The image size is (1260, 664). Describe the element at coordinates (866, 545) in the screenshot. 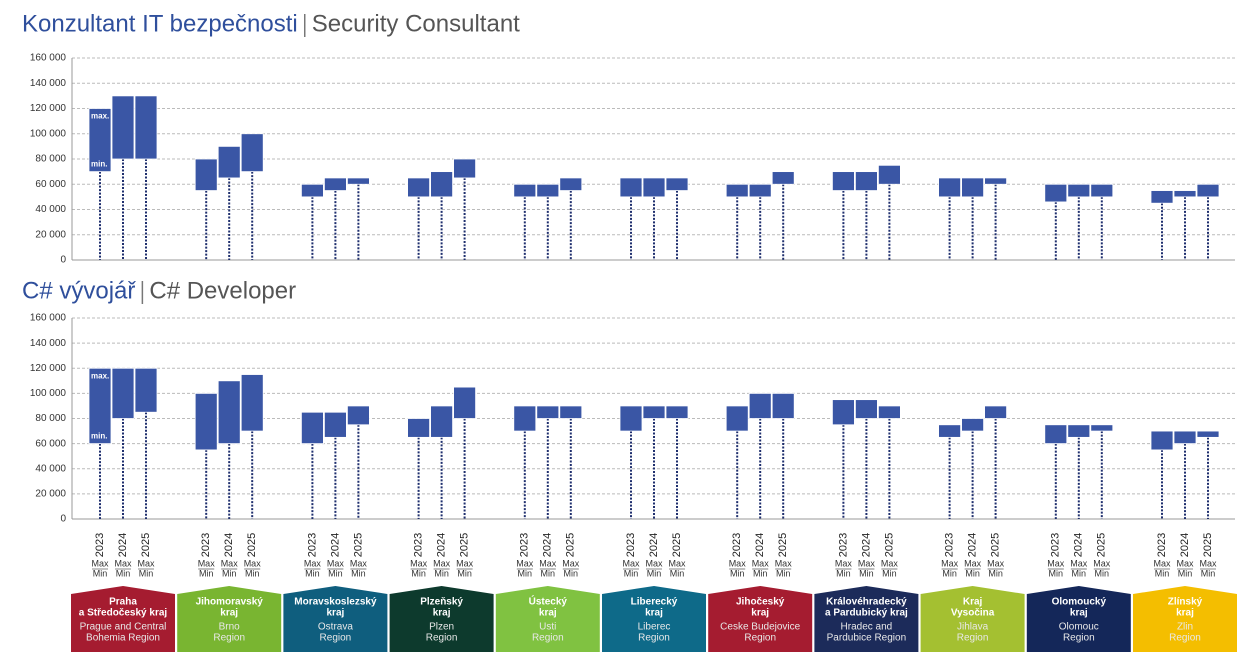

I see `year-label: 2024` at that location.